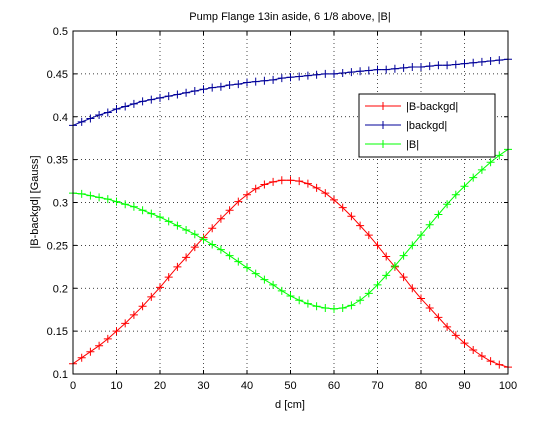 The height and width of the screenshot is (425, 560). Describe the element at coordinates (383, 125) in the screenshot. I see `legend-marker` at that location.